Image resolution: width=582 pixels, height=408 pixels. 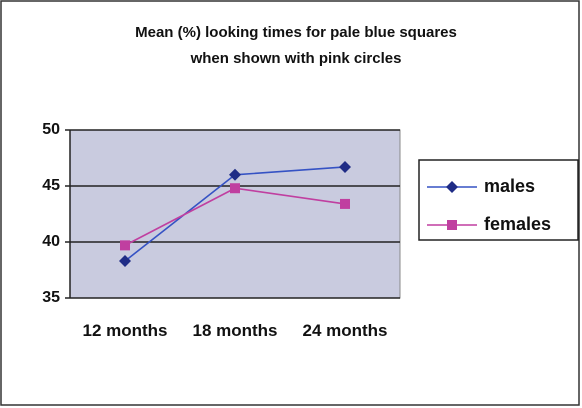 What do you see at coordinates (51, 297) in the screenshot?
I see `y-tick-label: 35` at bounding box center [51, 297].